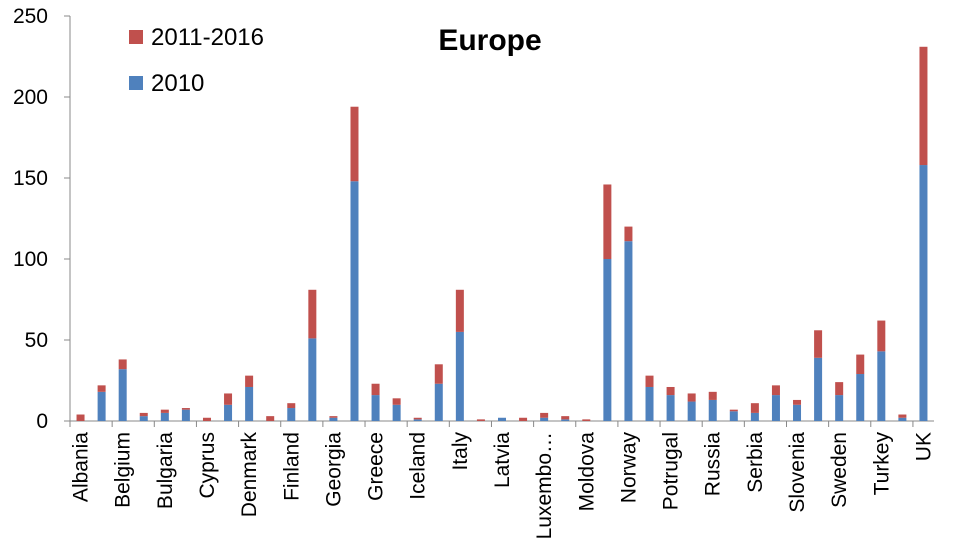 The width and height of the screenshot is (980, 560). What do you see at coordinates (797, 472) in the screenshot?
I see `x-tick-label: Slovenia` at bounding box center [797, 472].